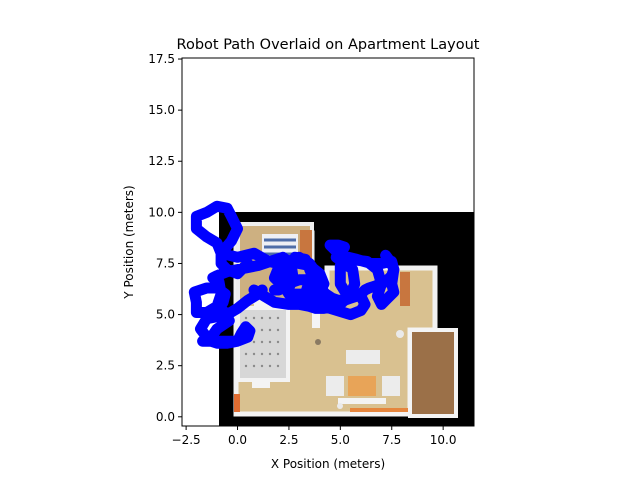 Image resolution: width=640 pixels, height=480 pixels. Describe the element at coordinates (405, 289) in the screenshot. I see `kitchen-counter-right` at that location.